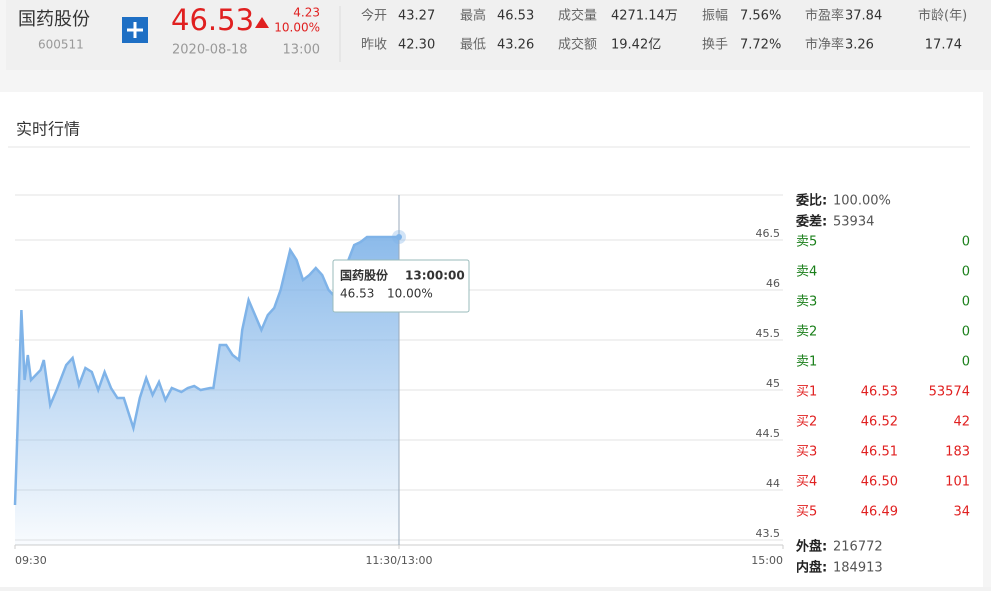 This screenshot has width=991, height=591. What do you see at coordinates (768, 533) in the screenshot?
I see `y-tick-label: 43.5` at bounding box center [768, 533].